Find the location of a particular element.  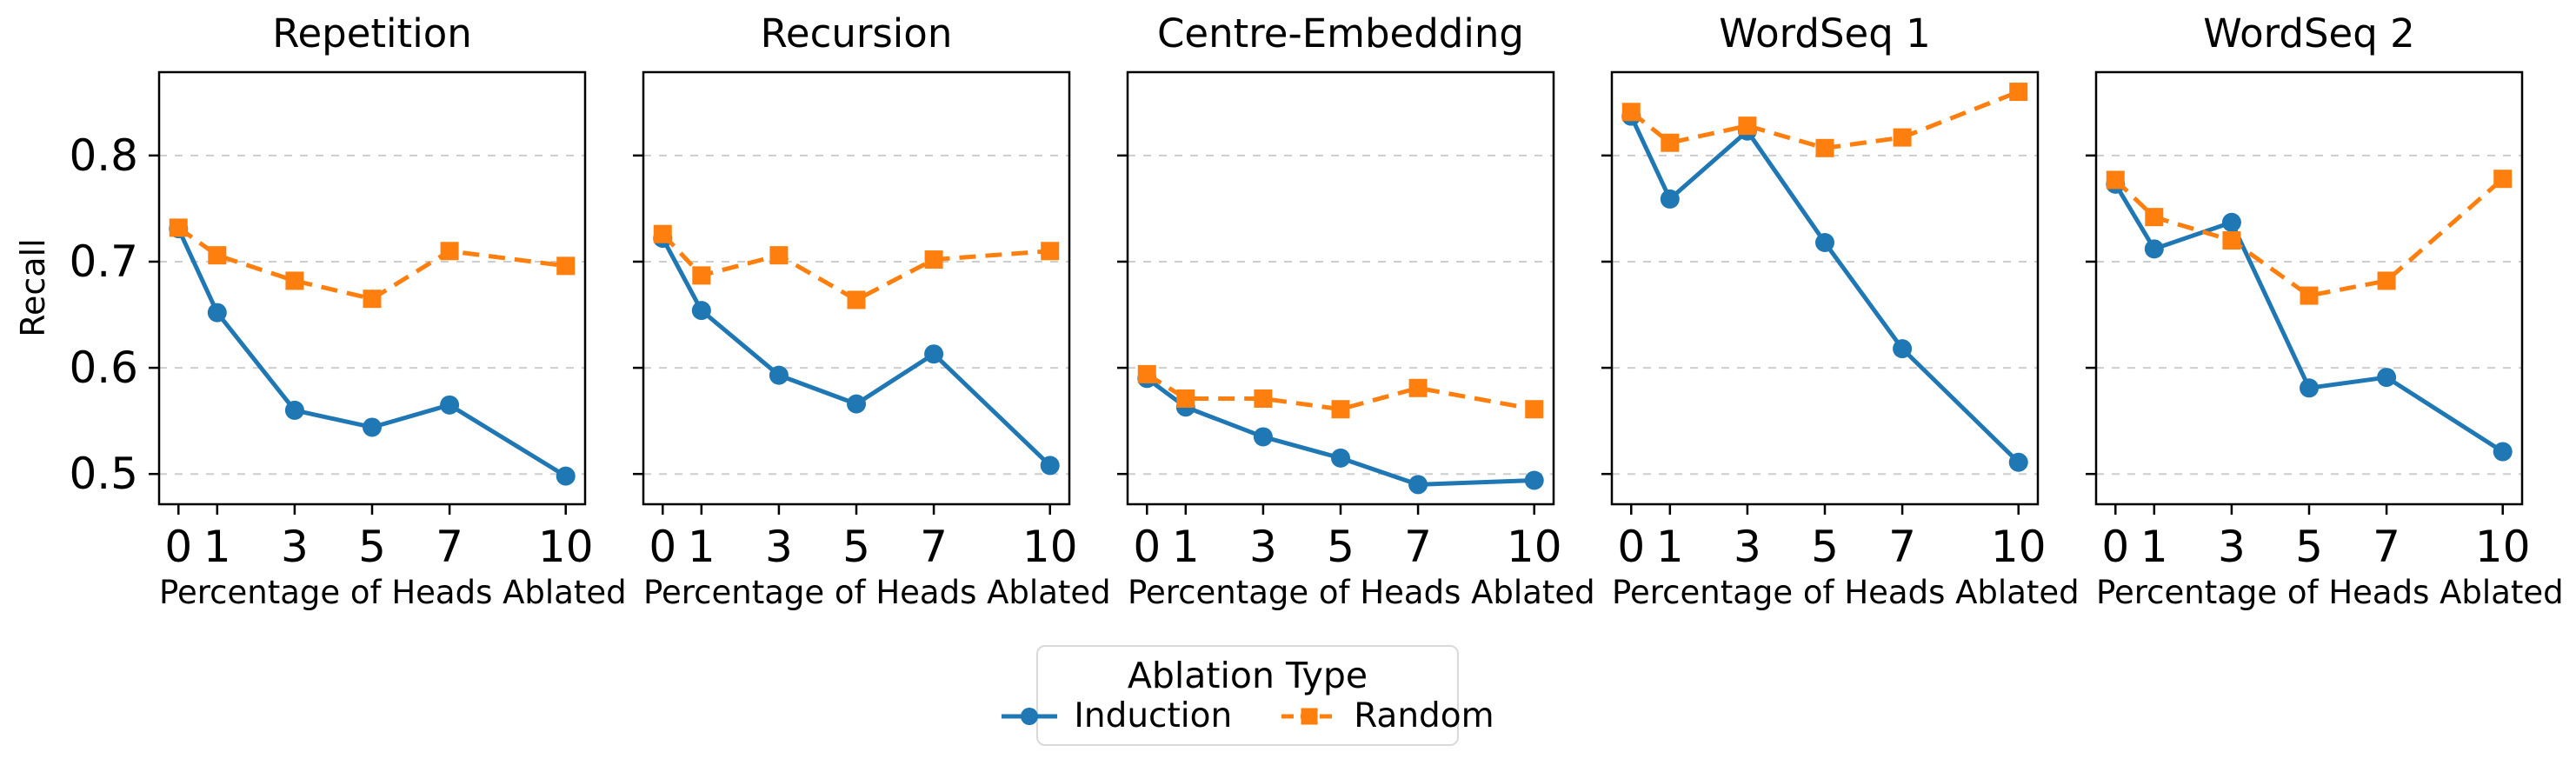

y-tick-label: 0.8 is located at coordinates (103, 155).